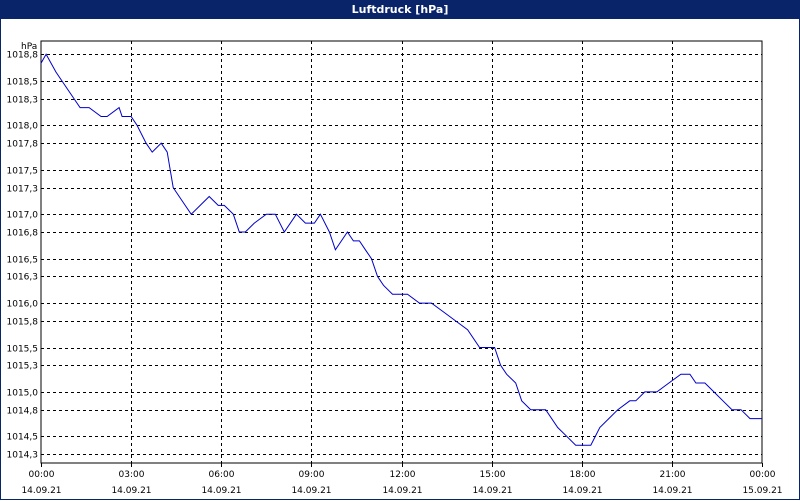 Image resolution: width=800 pixels, height=501 pixels. What do you see at coordinates (493, 475) in the screenshot?
I see `x-tick-time-label: 15:00` at bounding box center [493, 475].